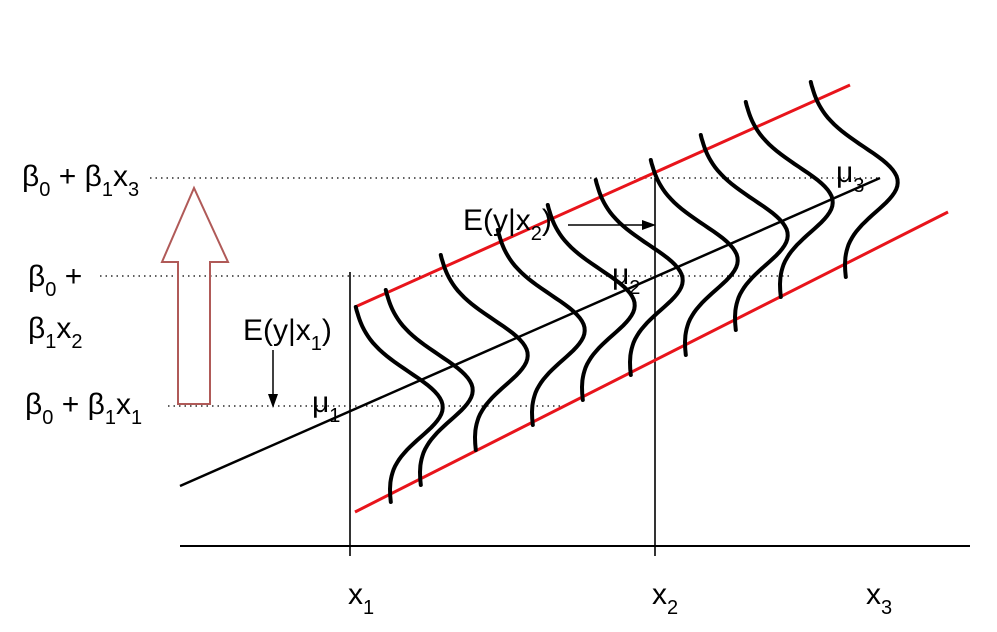 This screenshot has width=997, height=632. What do you see at coordinates (850, 176) in the screenshot?
I see `label-mu3: μ3` at bounding box center [850, 176].